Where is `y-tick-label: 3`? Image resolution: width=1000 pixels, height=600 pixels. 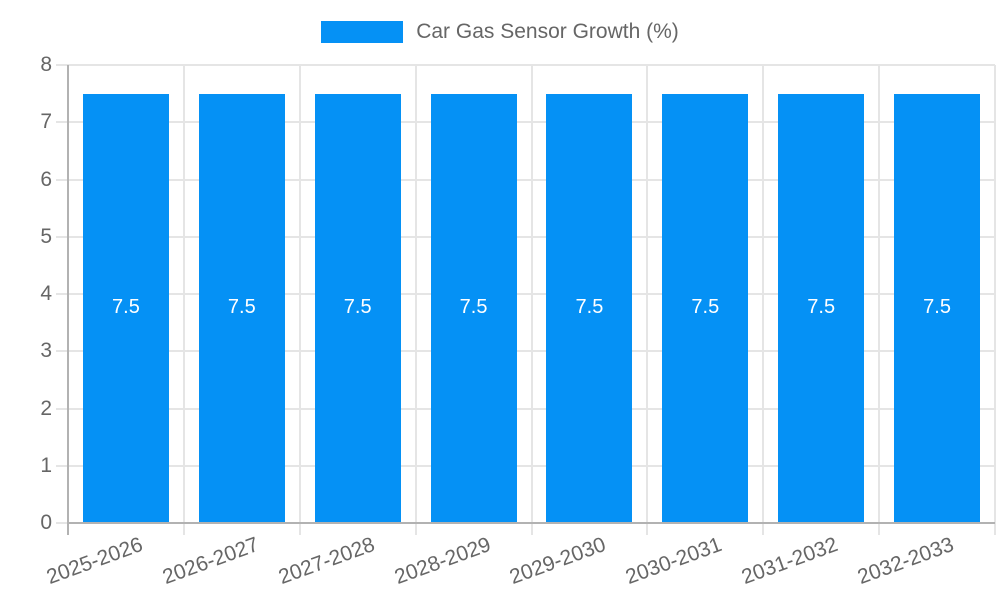 y-tick-label: 3 is located at coordinates (46, 351).